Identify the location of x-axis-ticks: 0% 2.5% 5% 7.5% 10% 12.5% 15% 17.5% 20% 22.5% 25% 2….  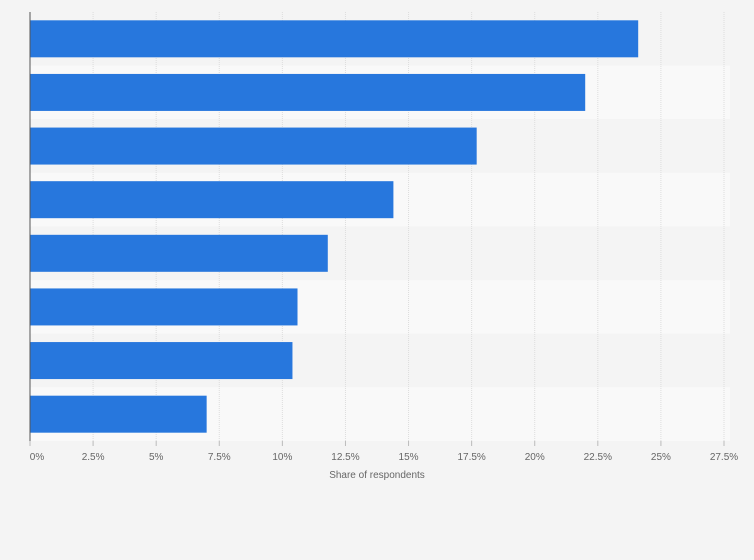
(383, 452).